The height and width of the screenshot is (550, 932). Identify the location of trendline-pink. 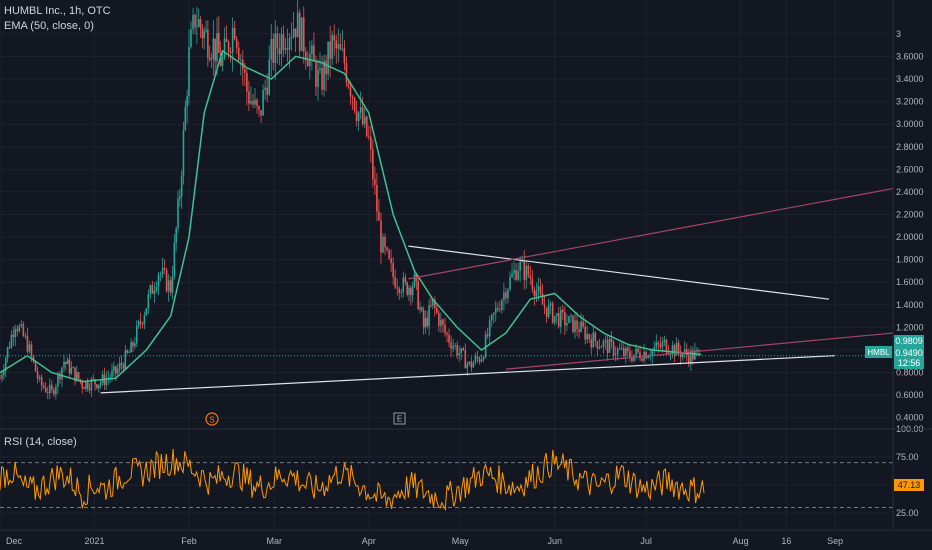
(651, 233).